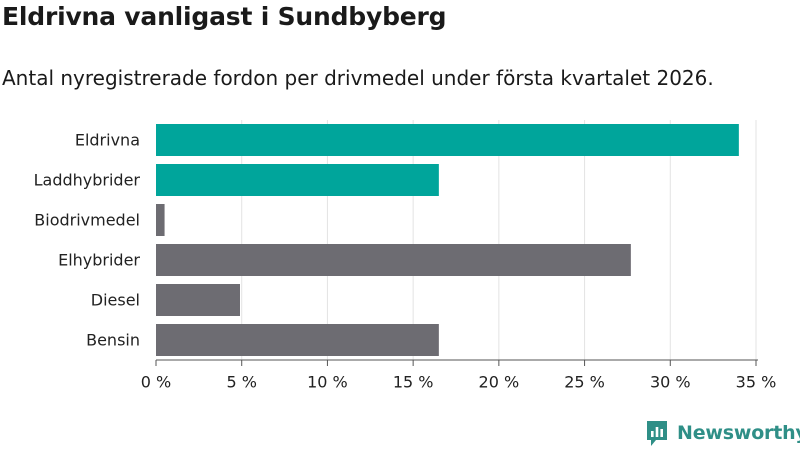 This screenshot has height=450, width=800. I want to click on x-tick-label: 20 %, so click(499, 382).